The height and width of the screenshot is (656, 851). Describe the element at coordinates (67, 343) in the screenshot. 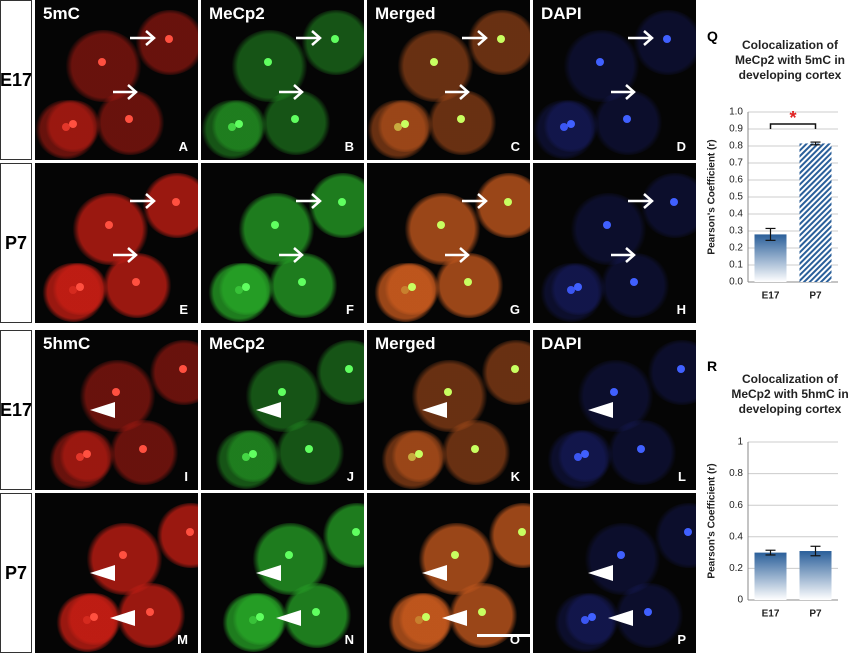

I see `stain-header: 5hmC` at that location.